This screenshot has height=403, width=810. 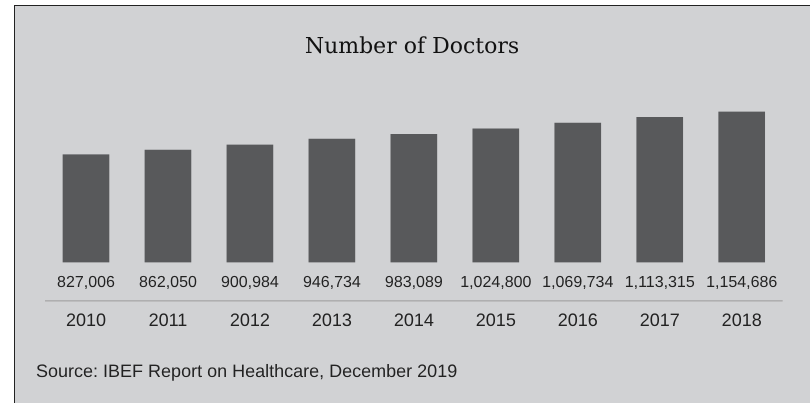 I want to click on data-label: 983,089, so click(x=413, y=282).